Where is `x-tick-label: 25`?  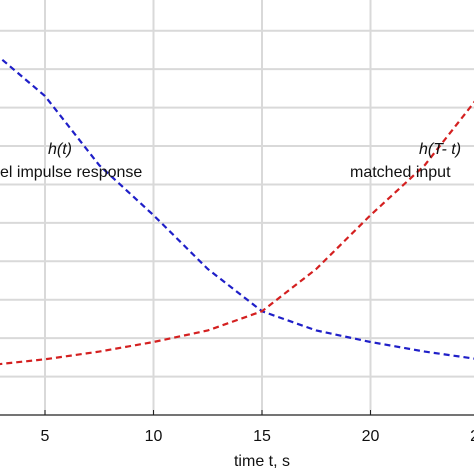 x-tick-label: 25 is located at coordinates (472, 436).